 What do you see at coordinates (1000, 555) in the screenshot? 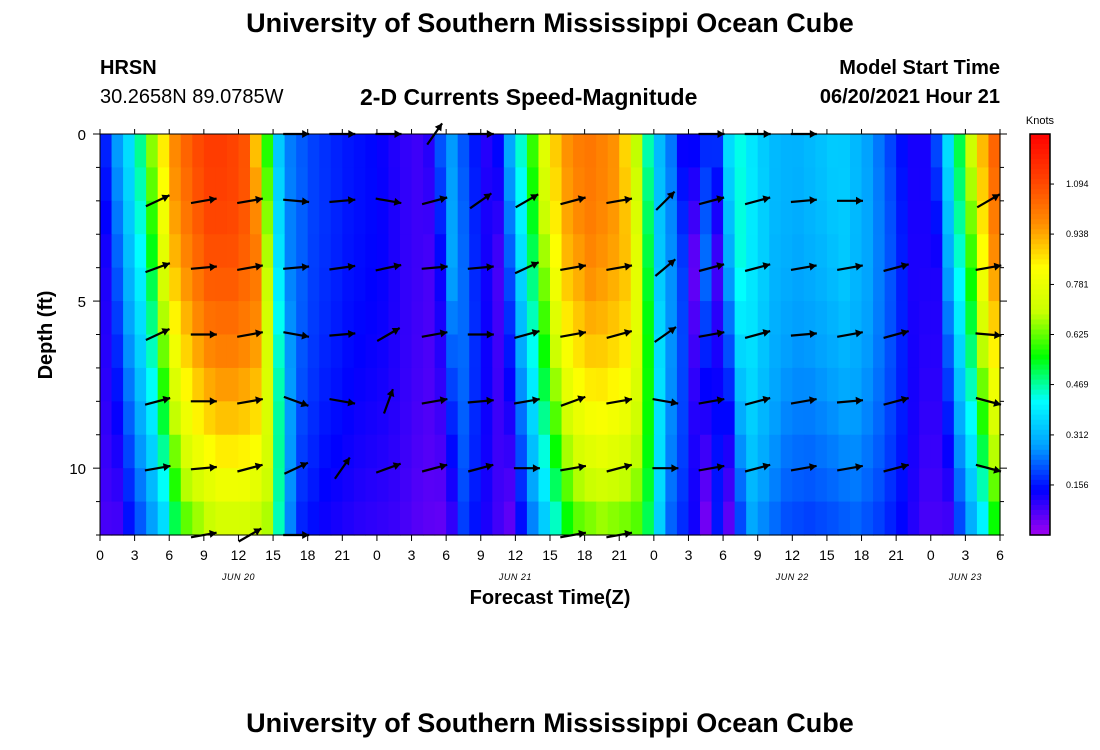
I see `x-tick-label: 6` at bounding box center [1000, 555].